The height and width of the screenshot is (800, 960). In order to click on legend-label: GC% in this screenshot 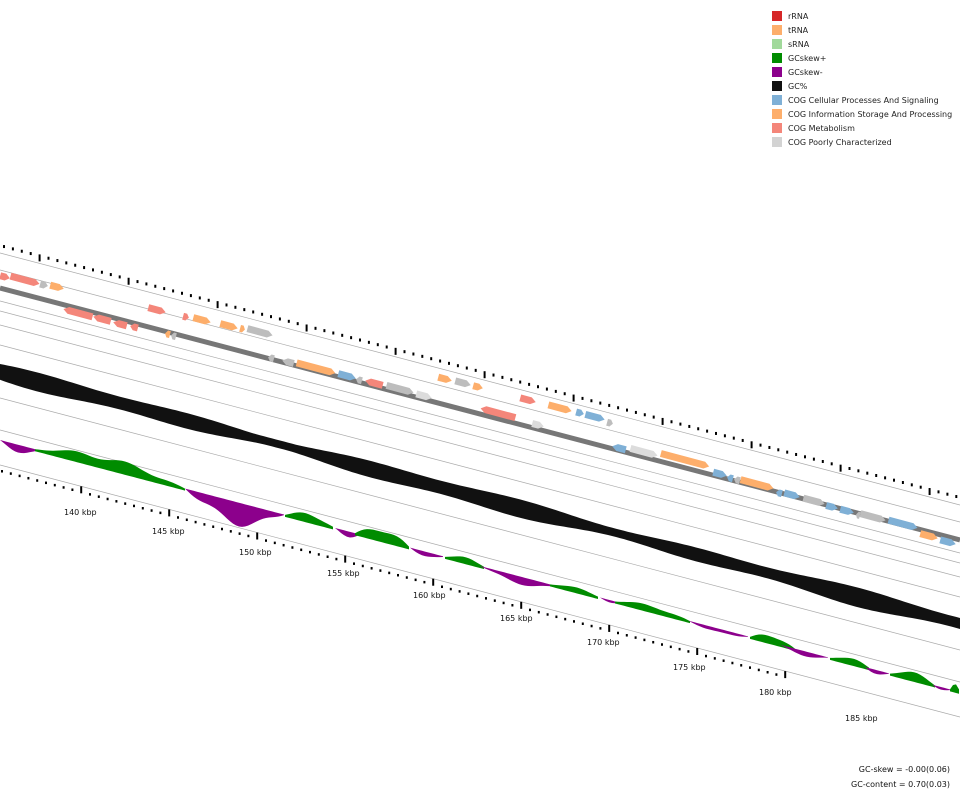, I will do `click(798, 86)`.